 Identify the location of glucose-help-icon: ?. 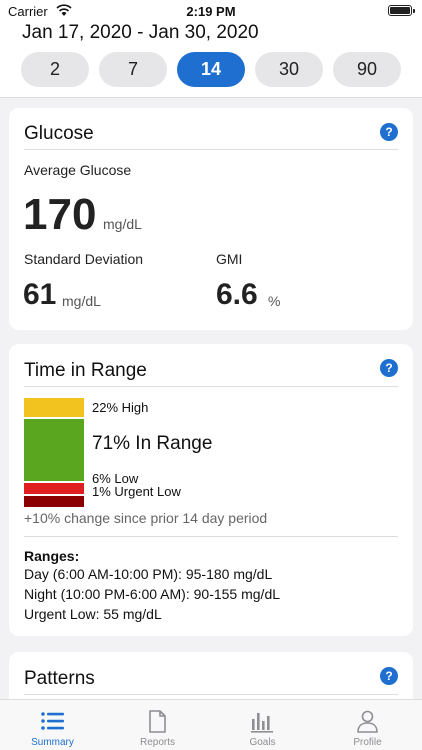
(389, 132).